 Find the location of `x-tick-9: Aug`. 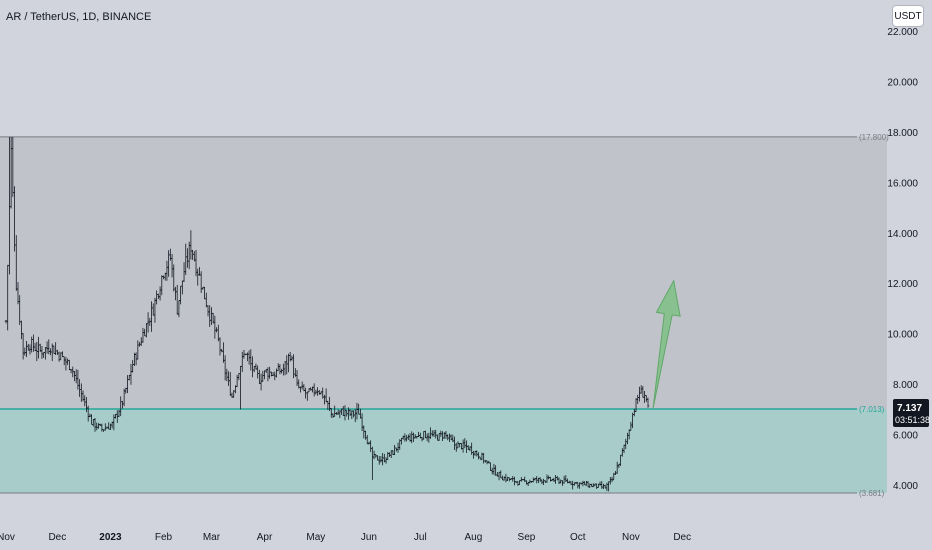

x-tick-9: Aug is located at coordinates (473, 537).